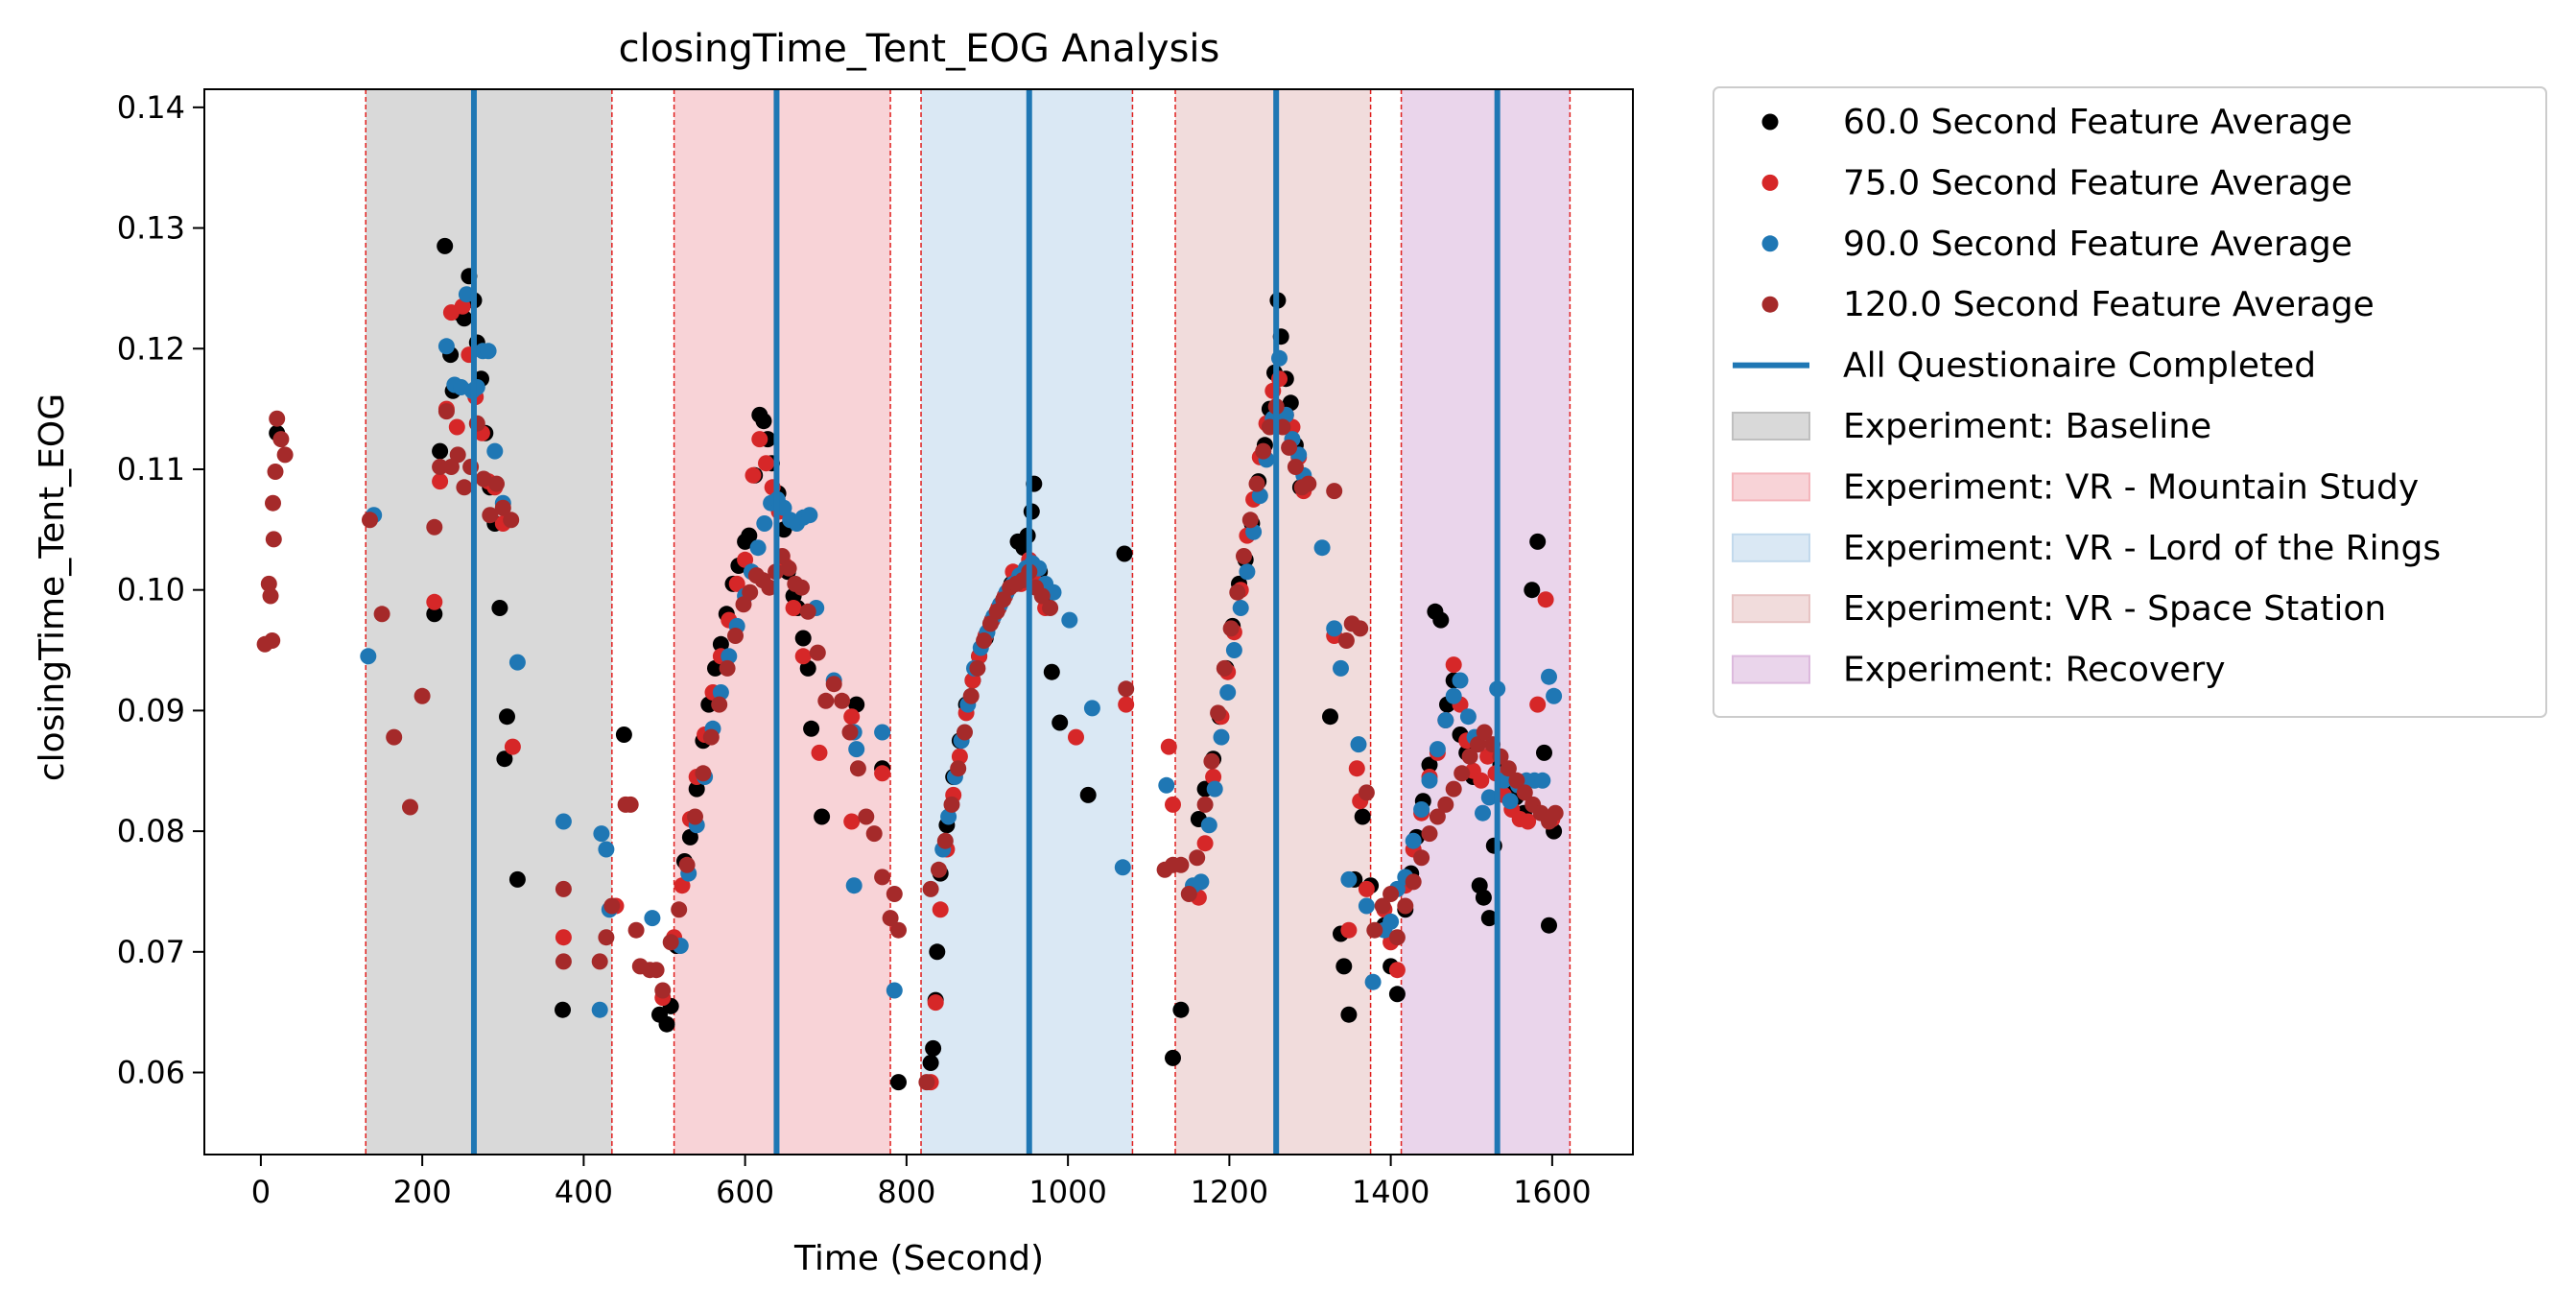 This screenshot has width=2576, height=1310. I want to click on x-axis-label: Time (Second), so click(919, 1258).